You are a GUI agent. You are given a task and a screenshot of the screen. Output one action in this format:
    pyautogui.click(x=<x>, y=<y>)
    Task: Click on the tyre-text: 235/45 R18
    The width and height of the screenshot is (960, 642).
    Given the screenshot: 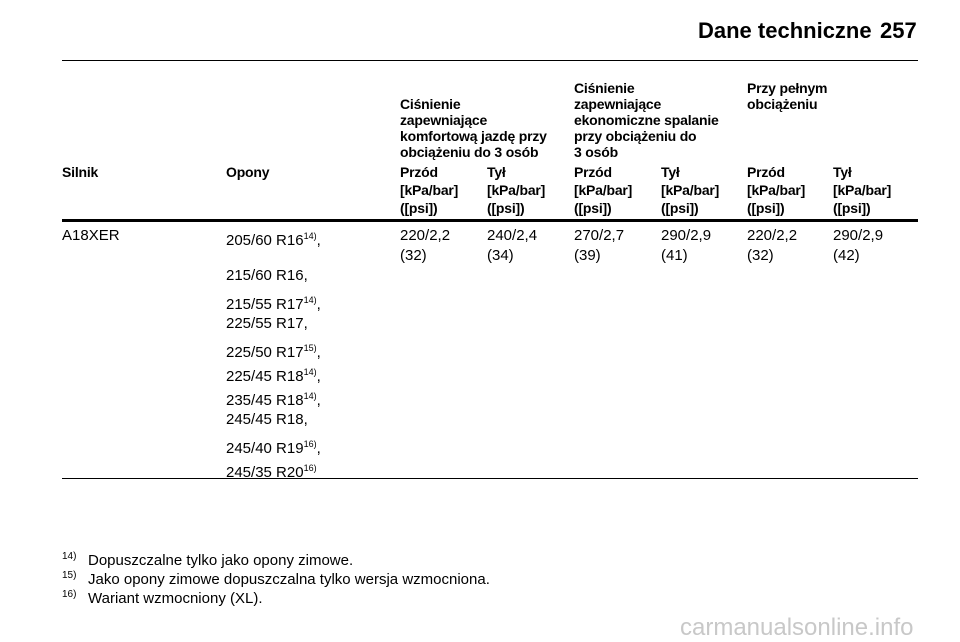 What is the action you would take?
    pyautogui.click(x=265, y=400)
    